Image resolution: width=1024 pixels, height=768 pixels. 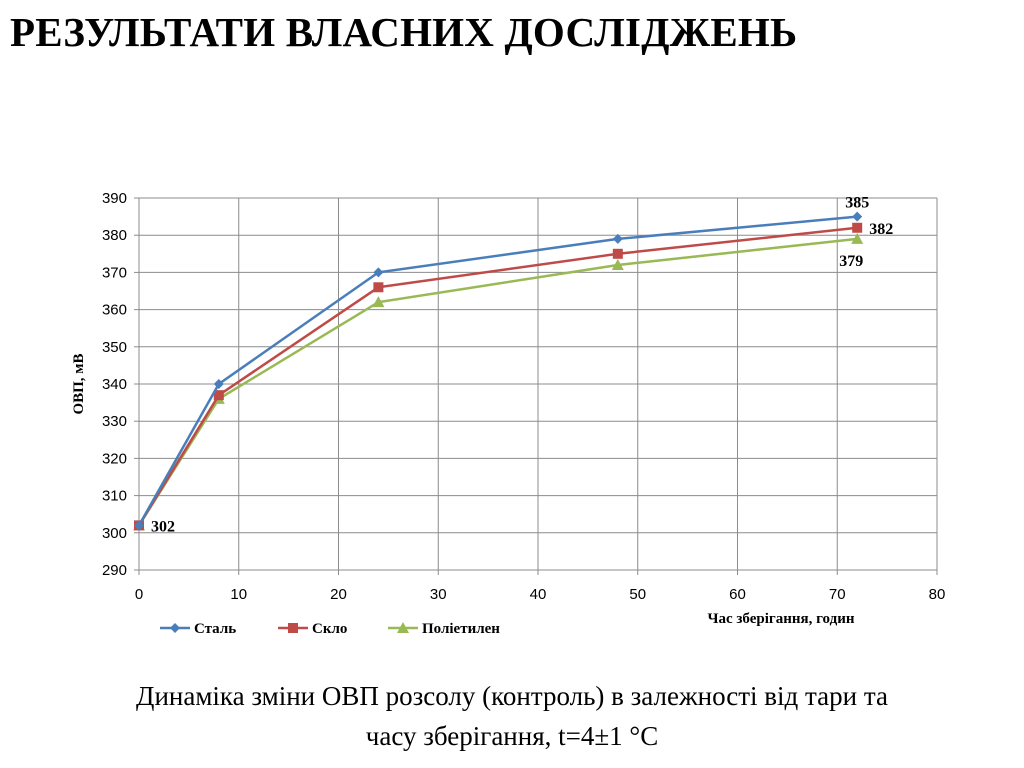 What do you see at coordinates (114, 533) in the screenshot?
I see `y-tick-label: 300` at bounding box center [114, 533].